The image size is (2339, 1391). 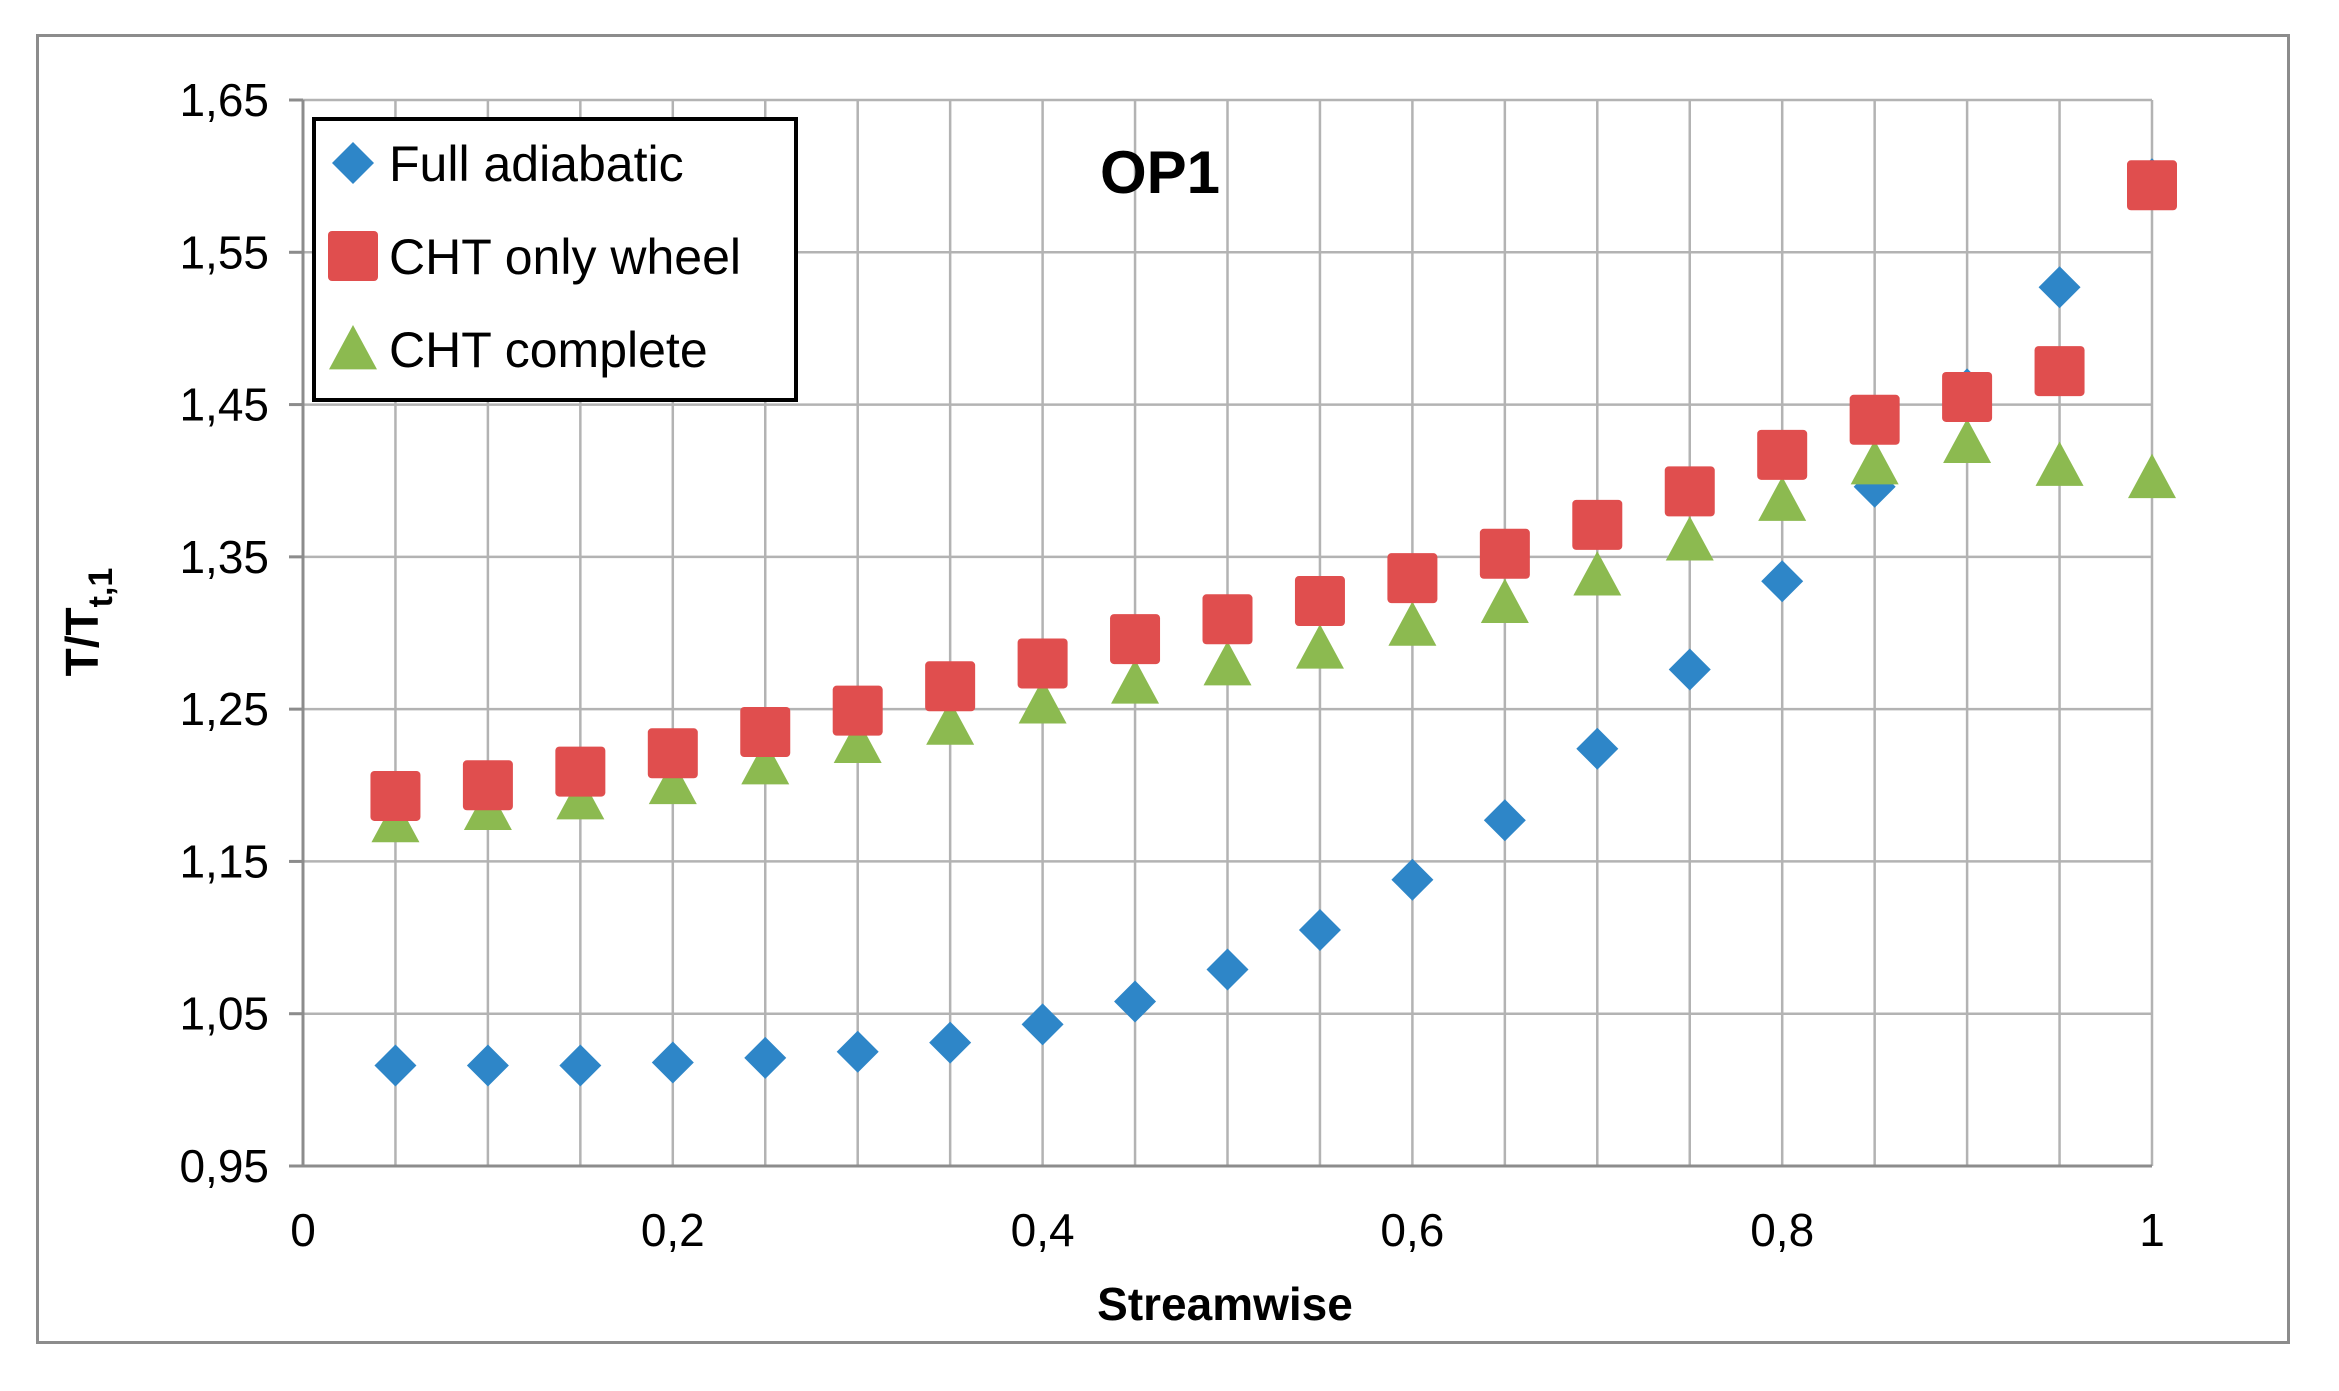 I want to click on x-tick-label: 0, so click(x=303, y=1230).